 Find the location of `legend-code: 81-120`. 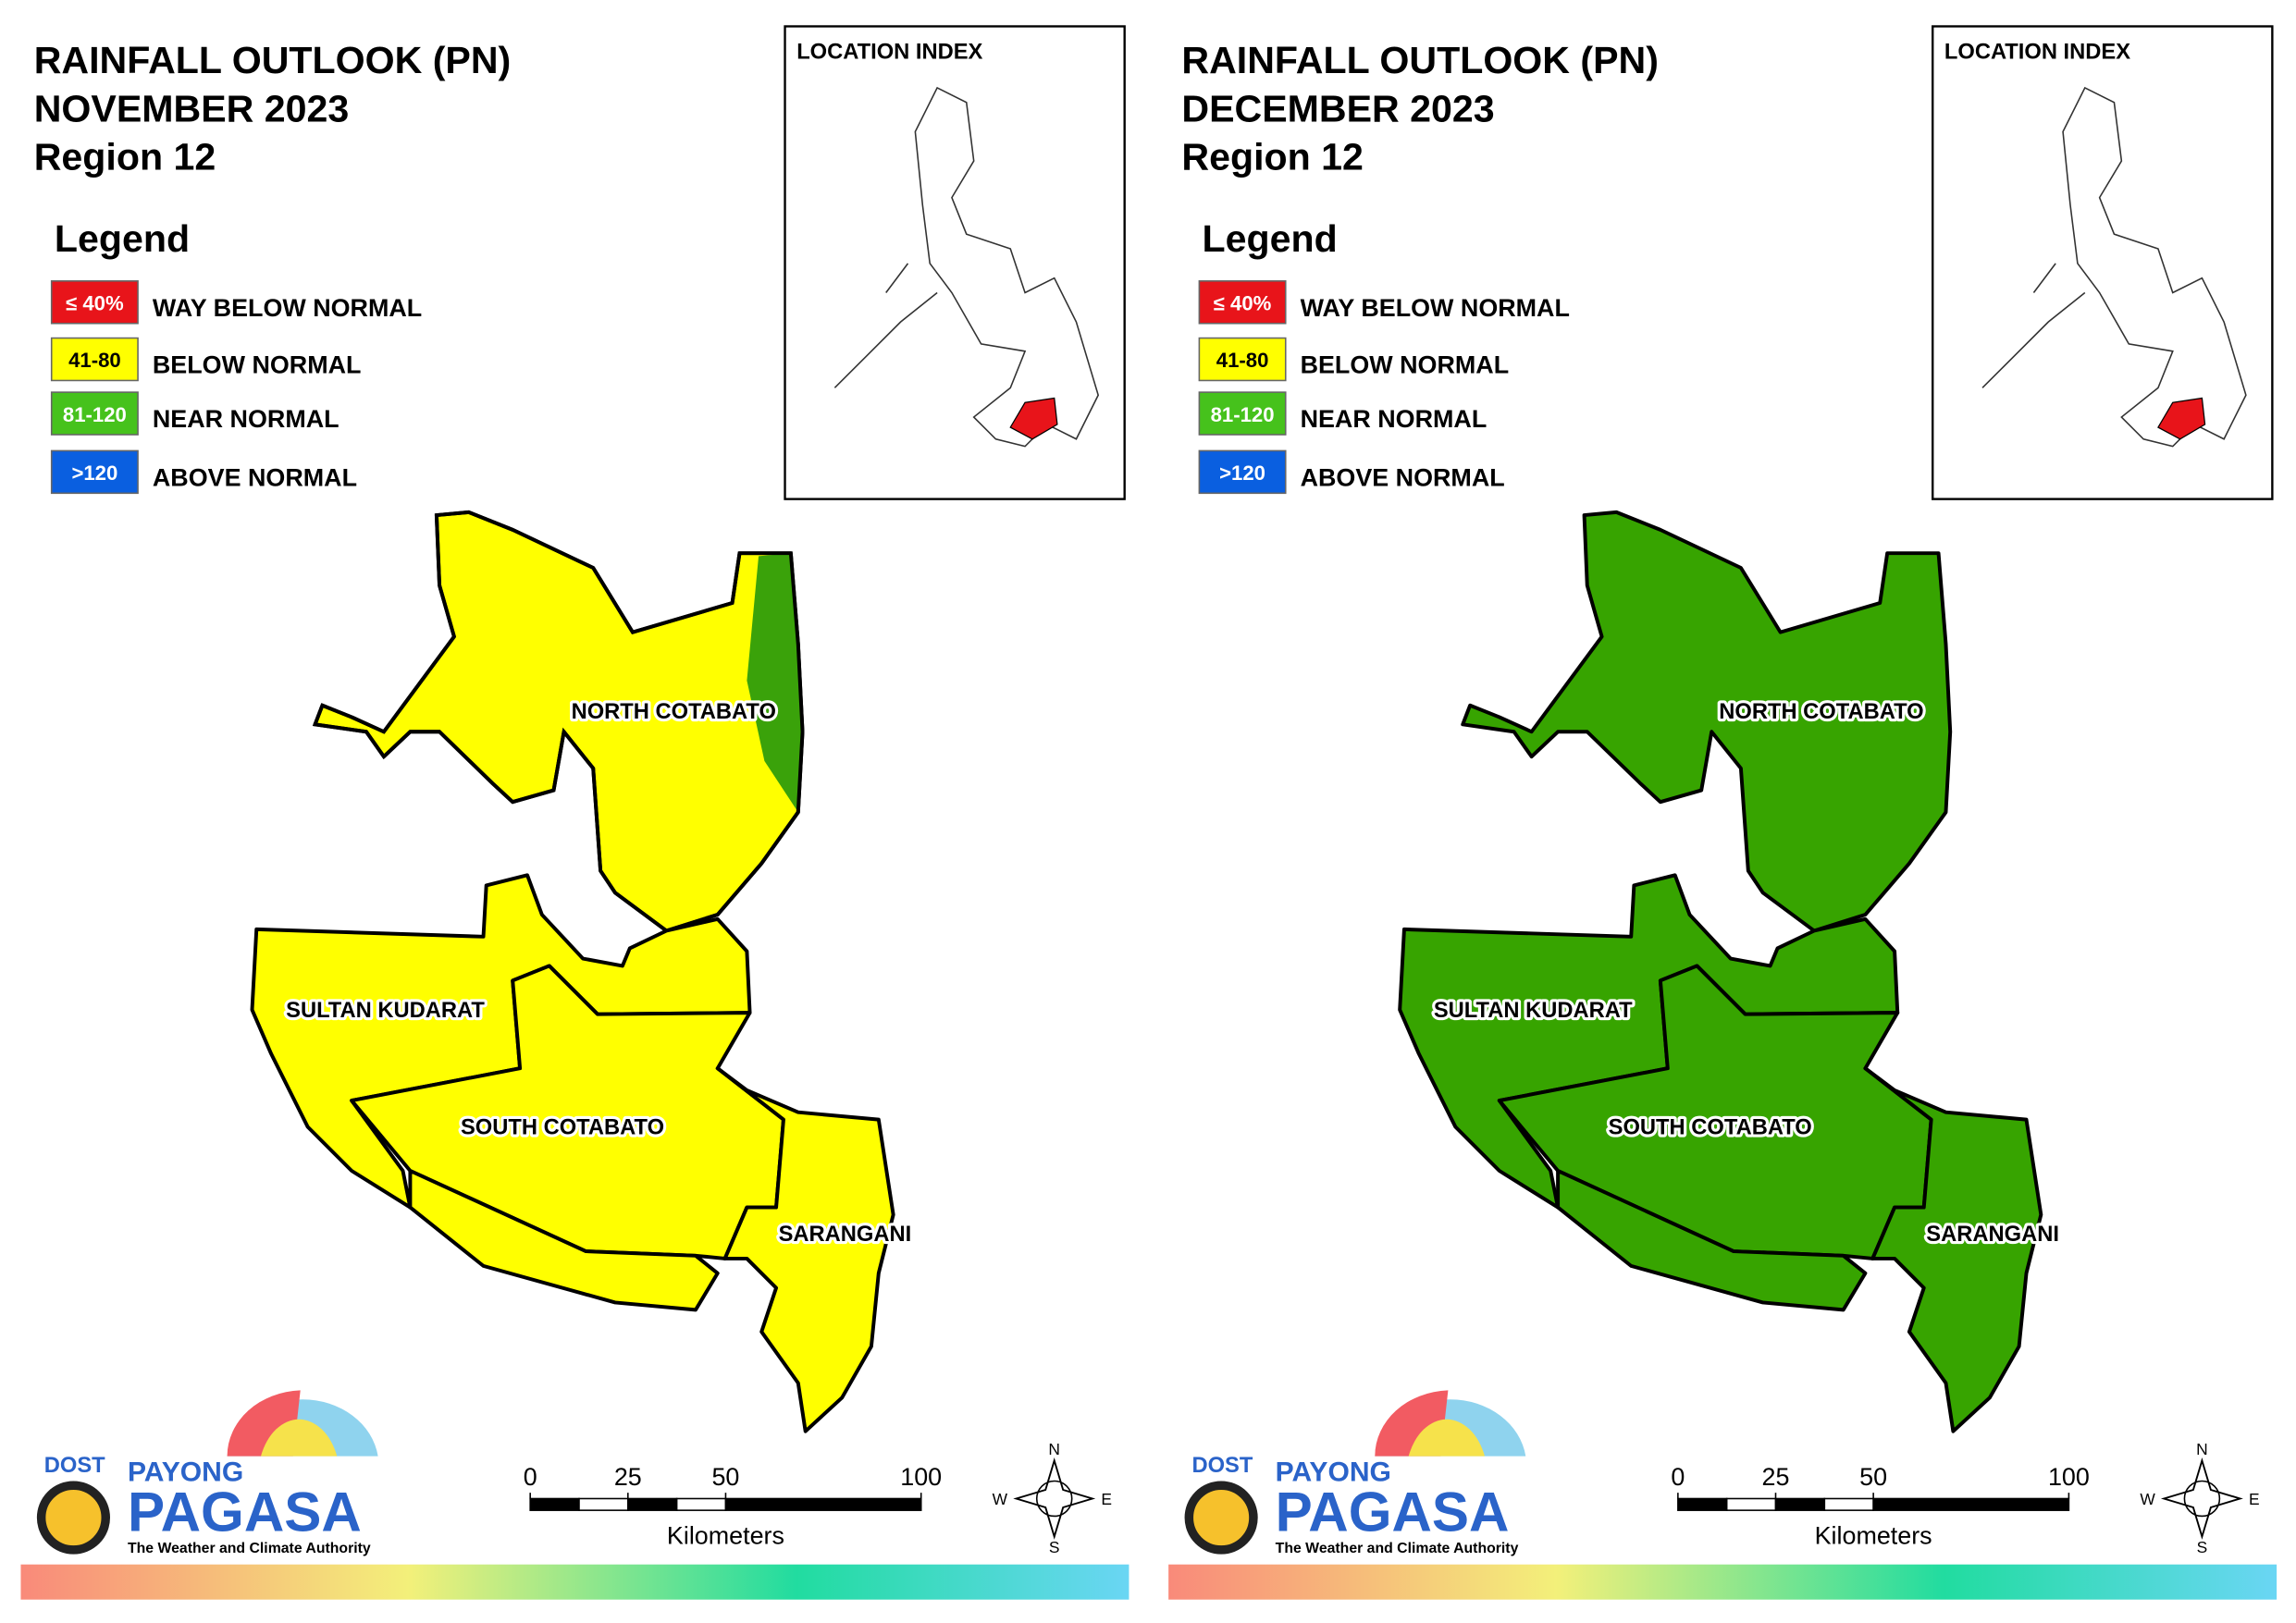

legend-code: 81-120 is located at coordinates (1243, 414).